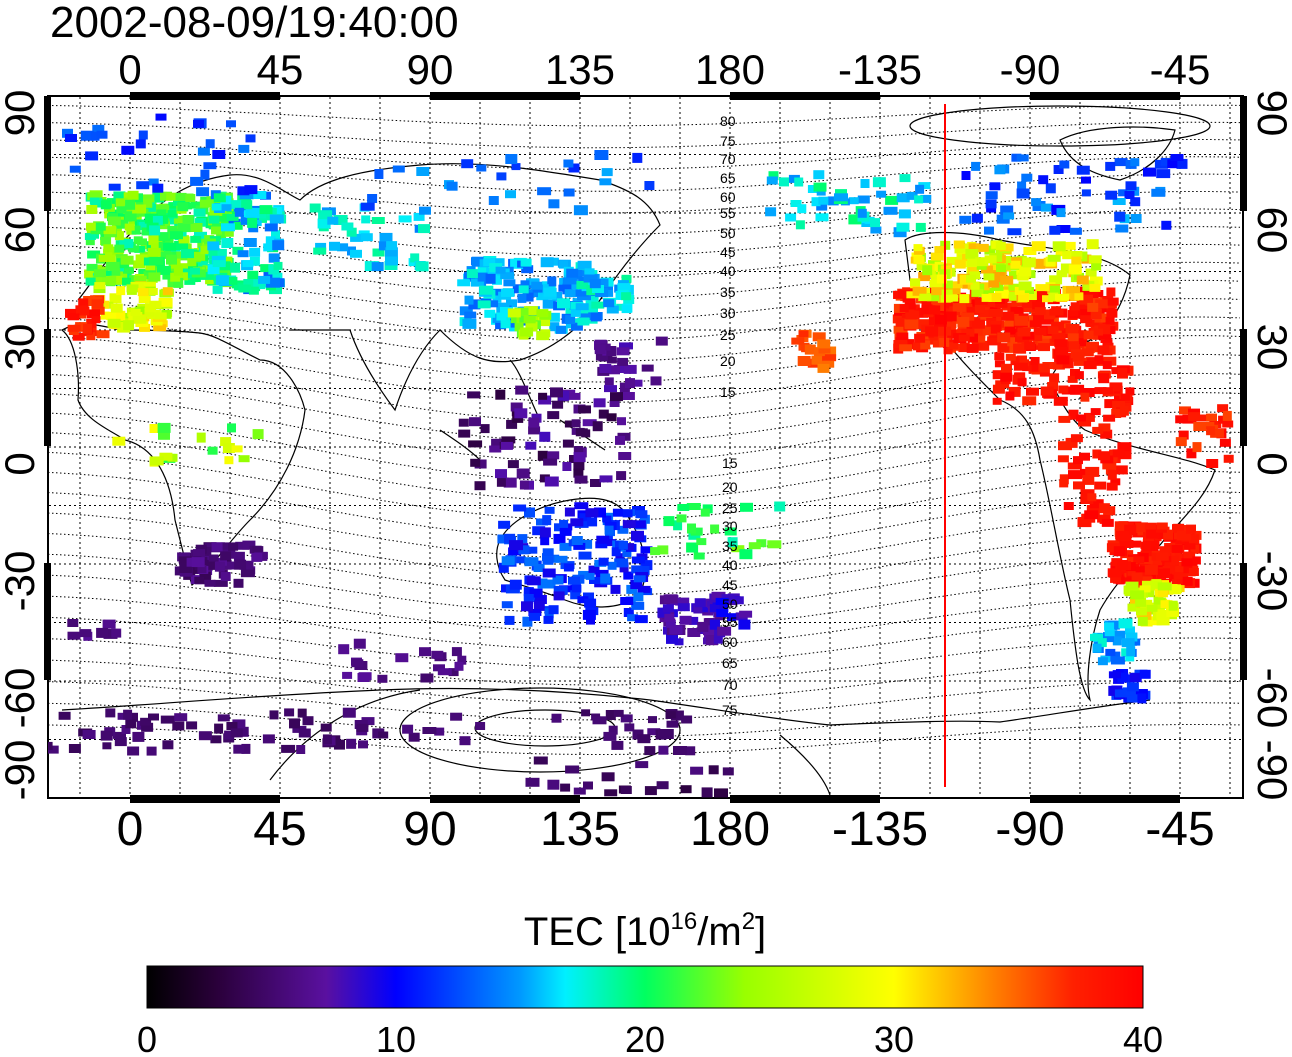 Image resolution: width=1292 pixels, height=1057 pixels. What do you see at coordinates (21, 113) in the screenshot?
I see `left-lat-tick: 90` at bounding box center [21, 113].